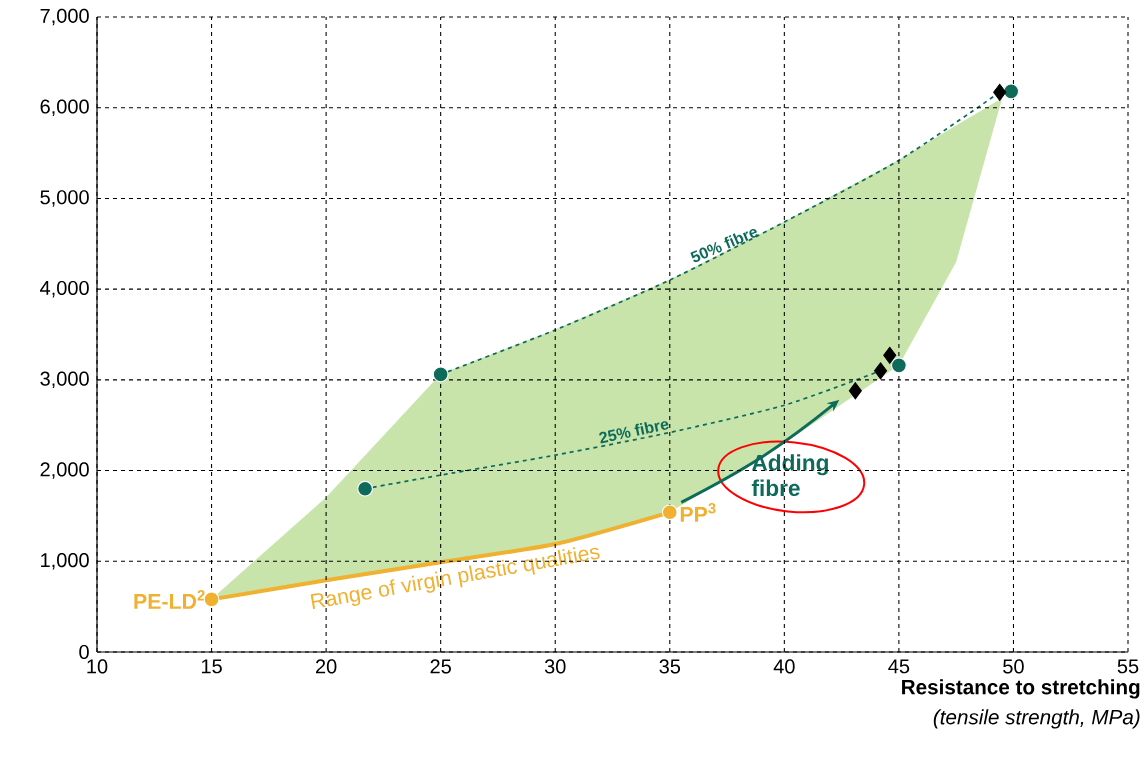 The height and width of the screenshot is (761, 1145). Describe the element at coordinates (169, 599) in the screenshot. I see `annotation: PE-LD$^{2}$` at that location.